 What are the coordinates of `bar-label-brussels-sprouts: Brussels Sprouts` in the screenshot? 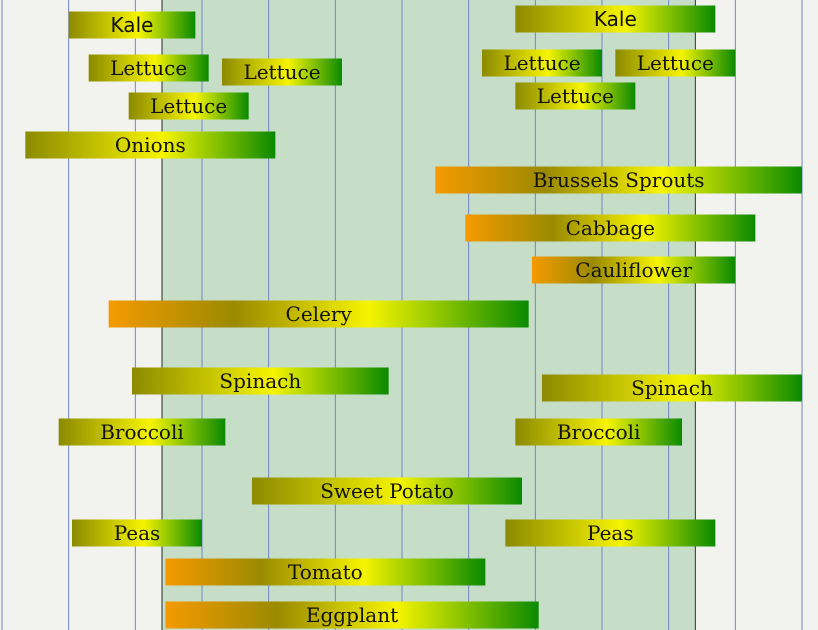 It's located at (619, 180).